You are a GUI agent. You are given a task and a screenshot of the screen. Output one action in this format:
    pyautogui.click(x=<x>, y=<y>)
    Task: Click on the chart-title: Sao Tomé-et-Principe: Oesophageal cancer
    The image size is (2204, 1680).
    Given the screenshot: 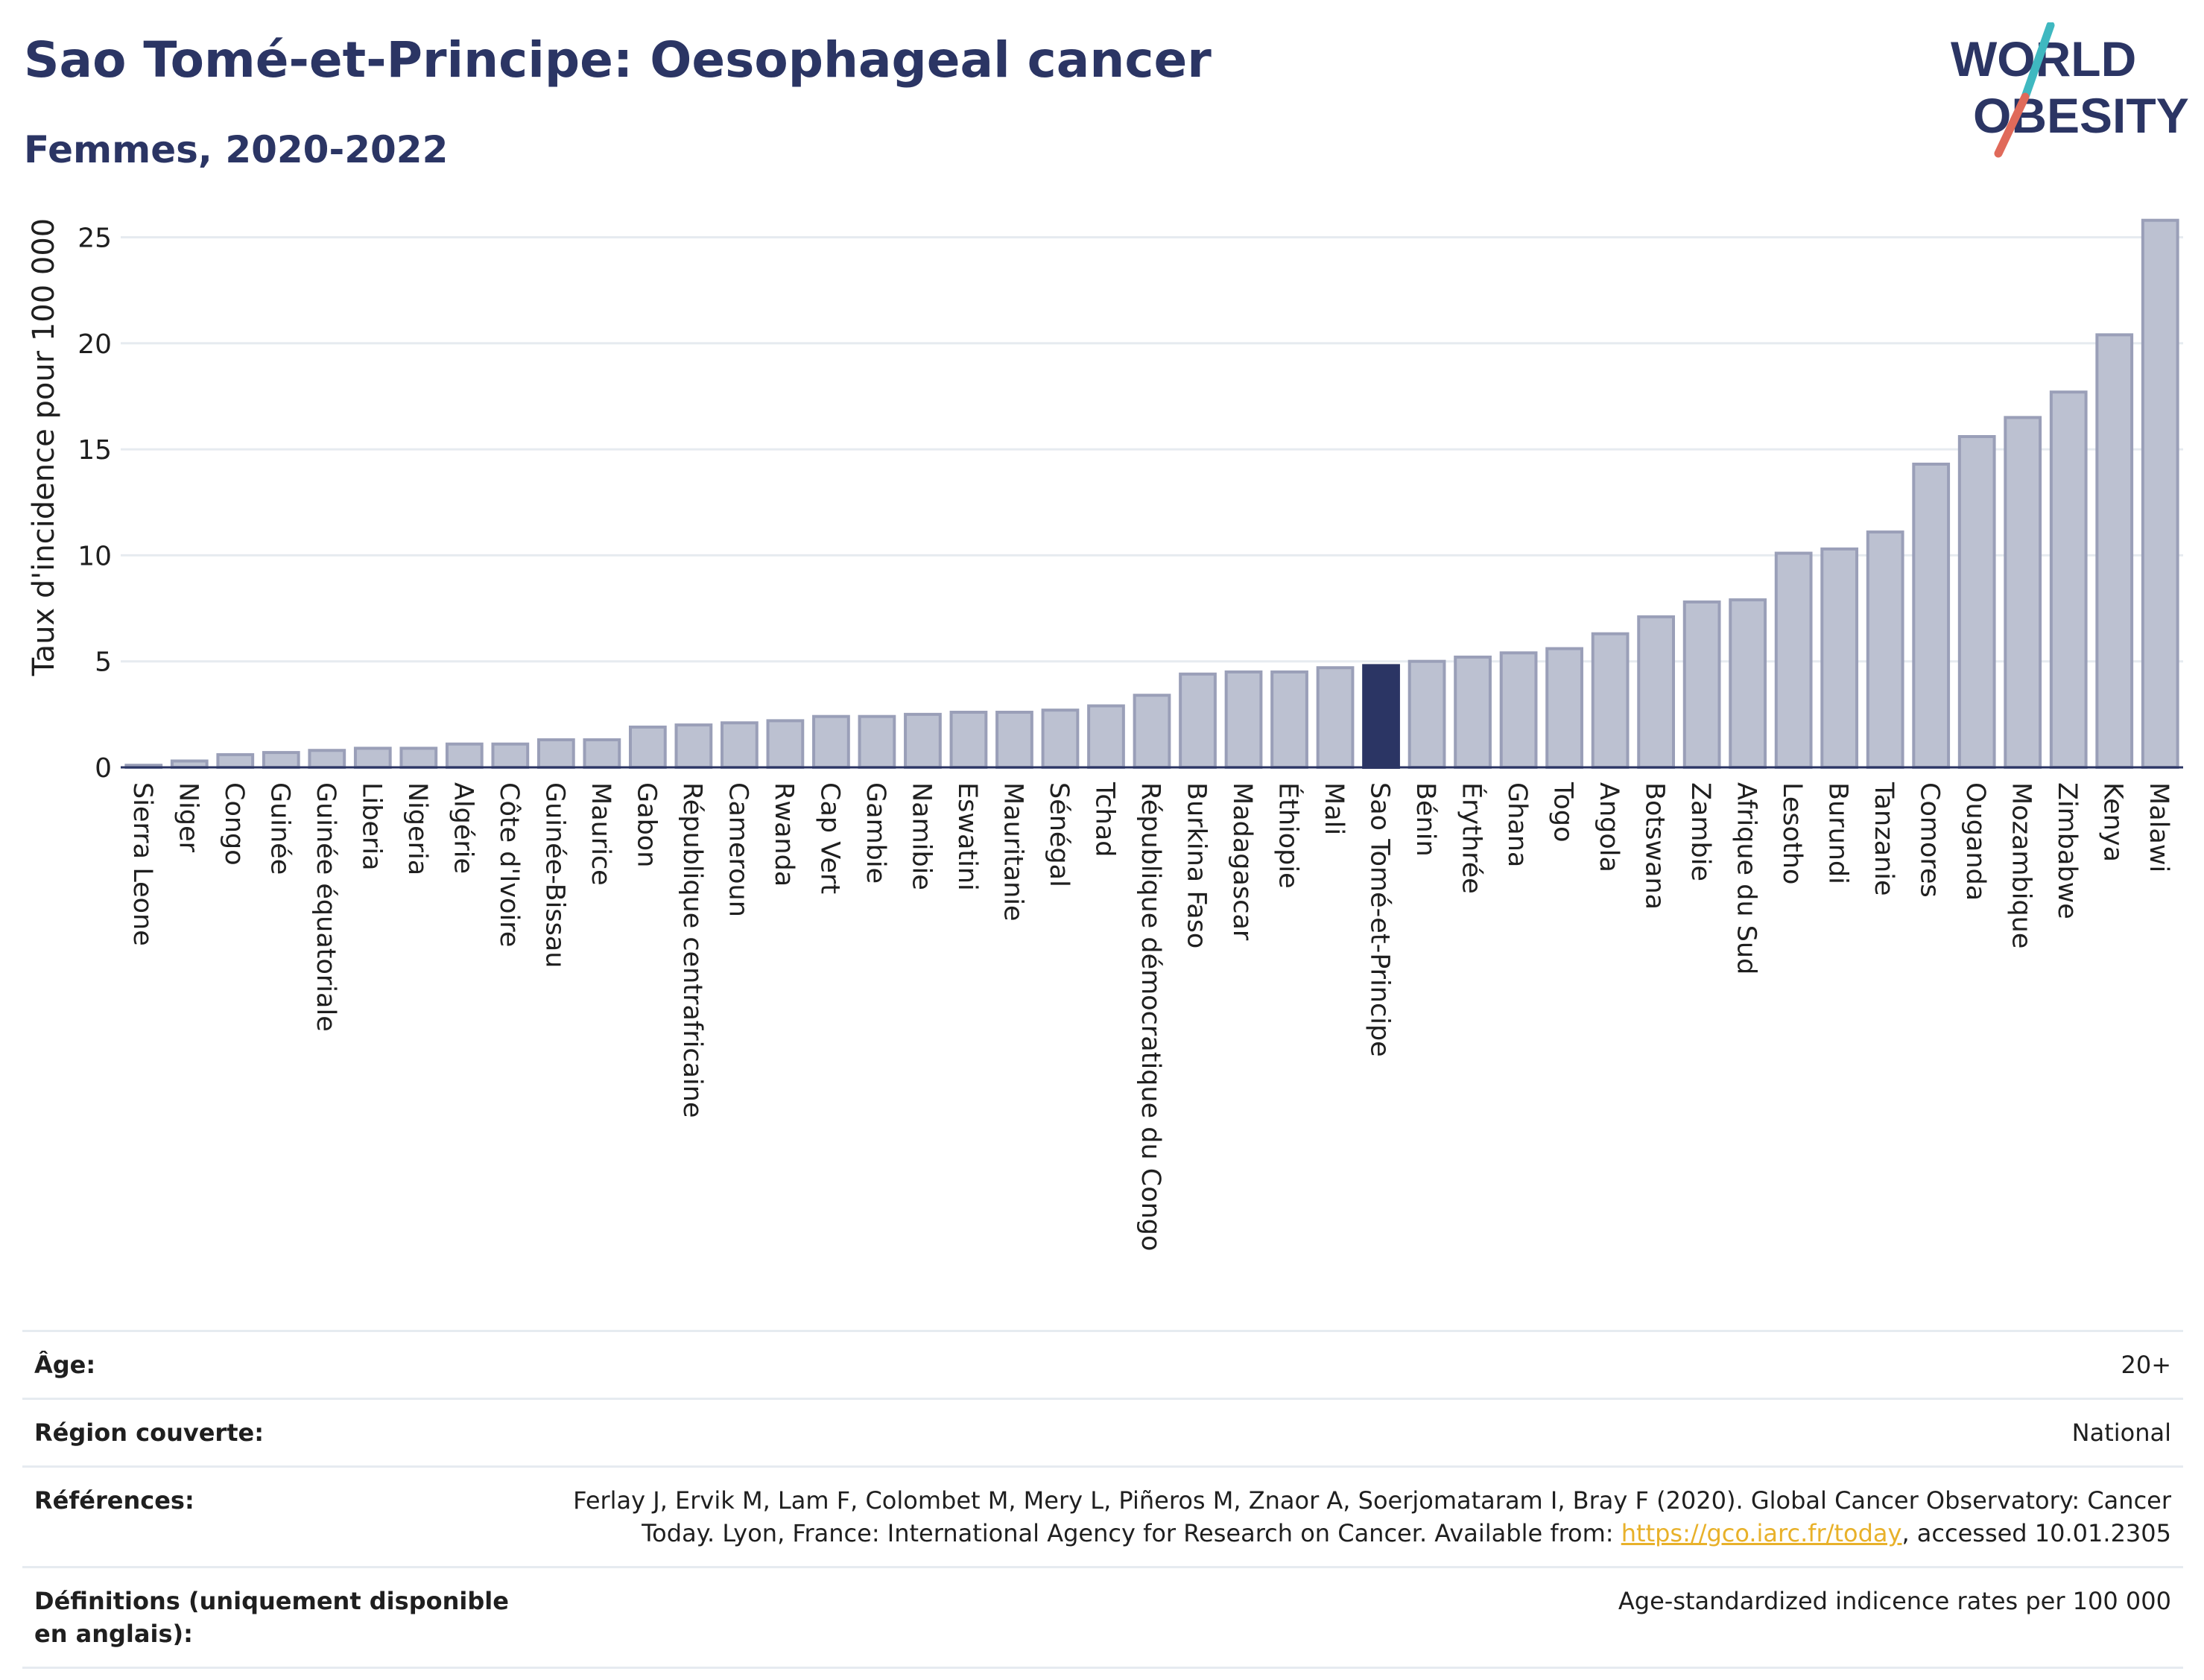 What is the action you would take?
    pyautogui.click(x=618, y=60)
    